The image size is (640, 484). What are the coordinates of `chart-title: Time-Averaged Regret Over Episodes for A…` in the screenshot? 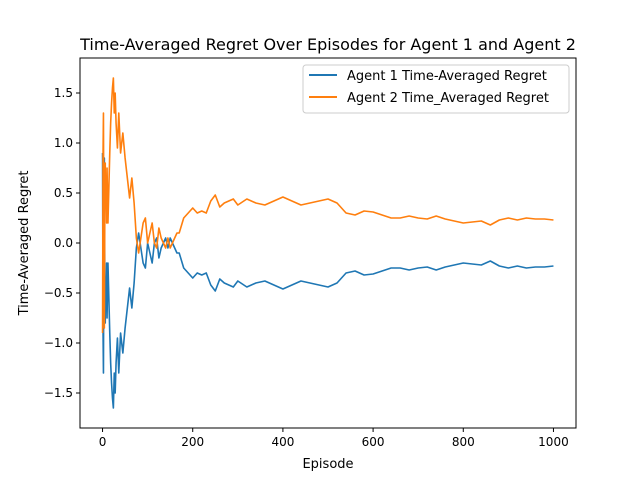 It's located at (327, 44).